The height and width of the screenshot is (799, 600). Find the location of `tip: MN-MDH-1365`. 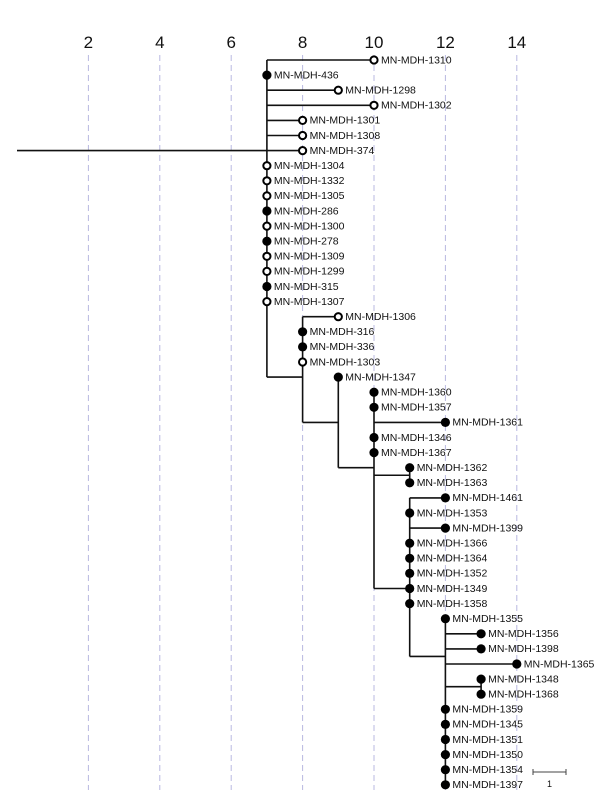

tip: MN-MDH-1365 is located at coordinates (553, 664).